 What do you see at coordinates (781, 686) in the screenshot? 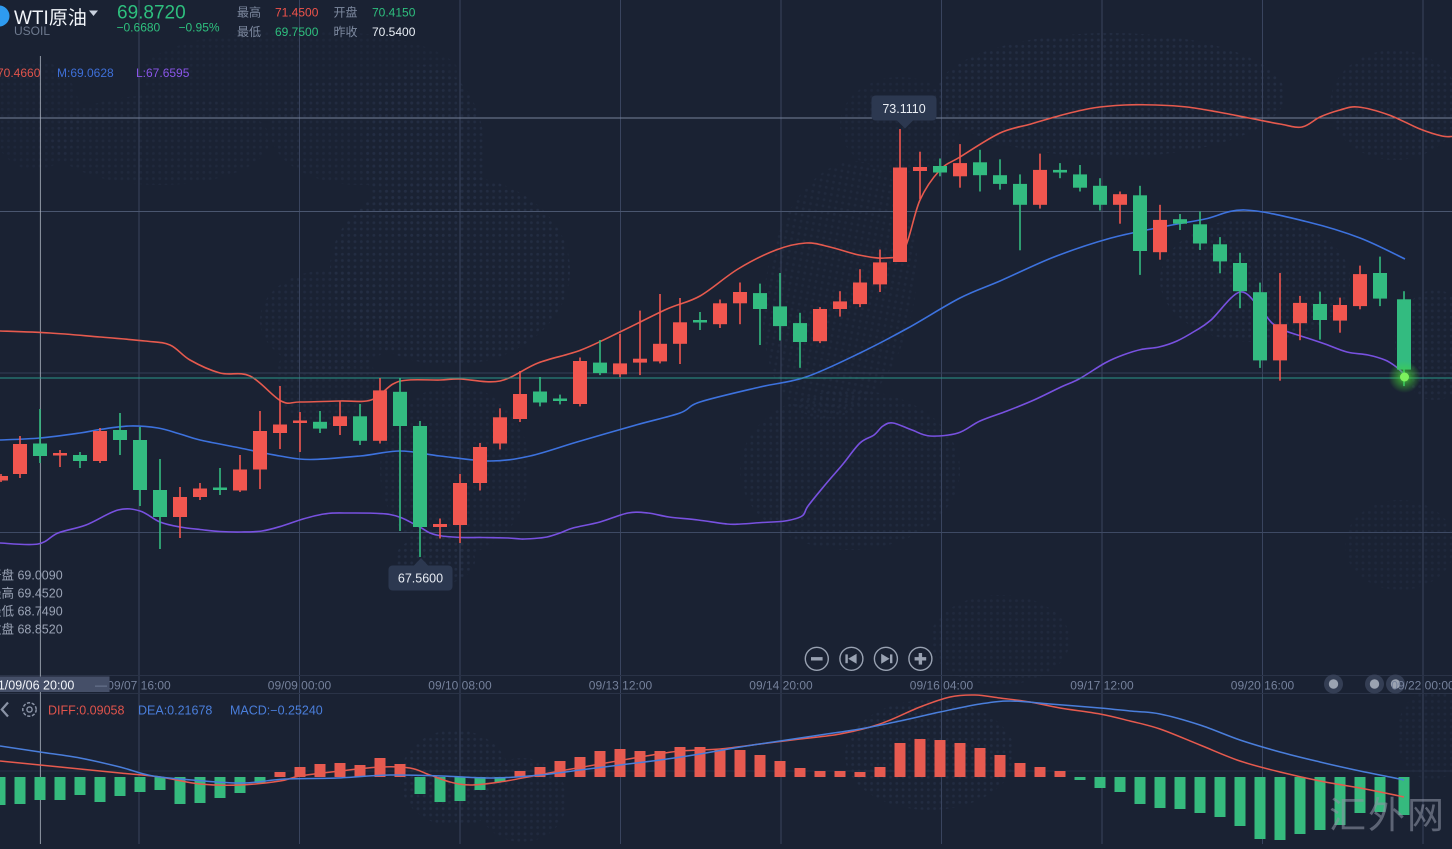
I see `svg-text: 09/14 20:00` at bounding box center [781, 686].